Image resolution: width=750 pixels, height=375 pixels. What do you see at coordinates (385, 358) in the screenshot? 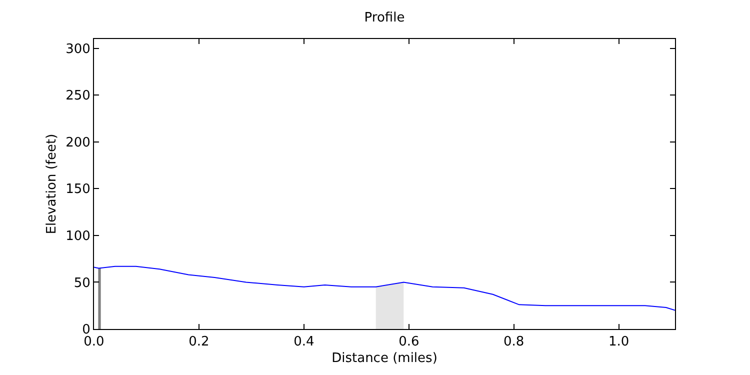
I see `x-axis-title: Distance (miles)` at bounding box center [385, 358].